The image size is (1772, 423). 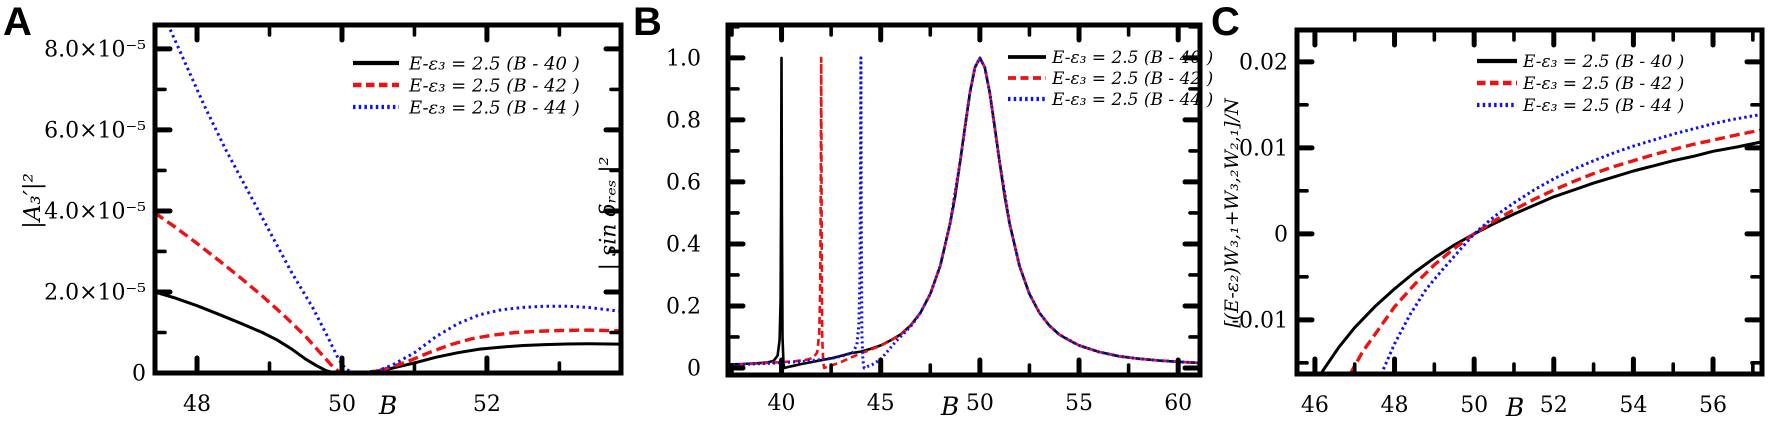 What do you see at coordinates (95, 293) in the screenshot?
I see `y-tick-label: 2.0×10⁻⁵` at bounding box center [95, 293].